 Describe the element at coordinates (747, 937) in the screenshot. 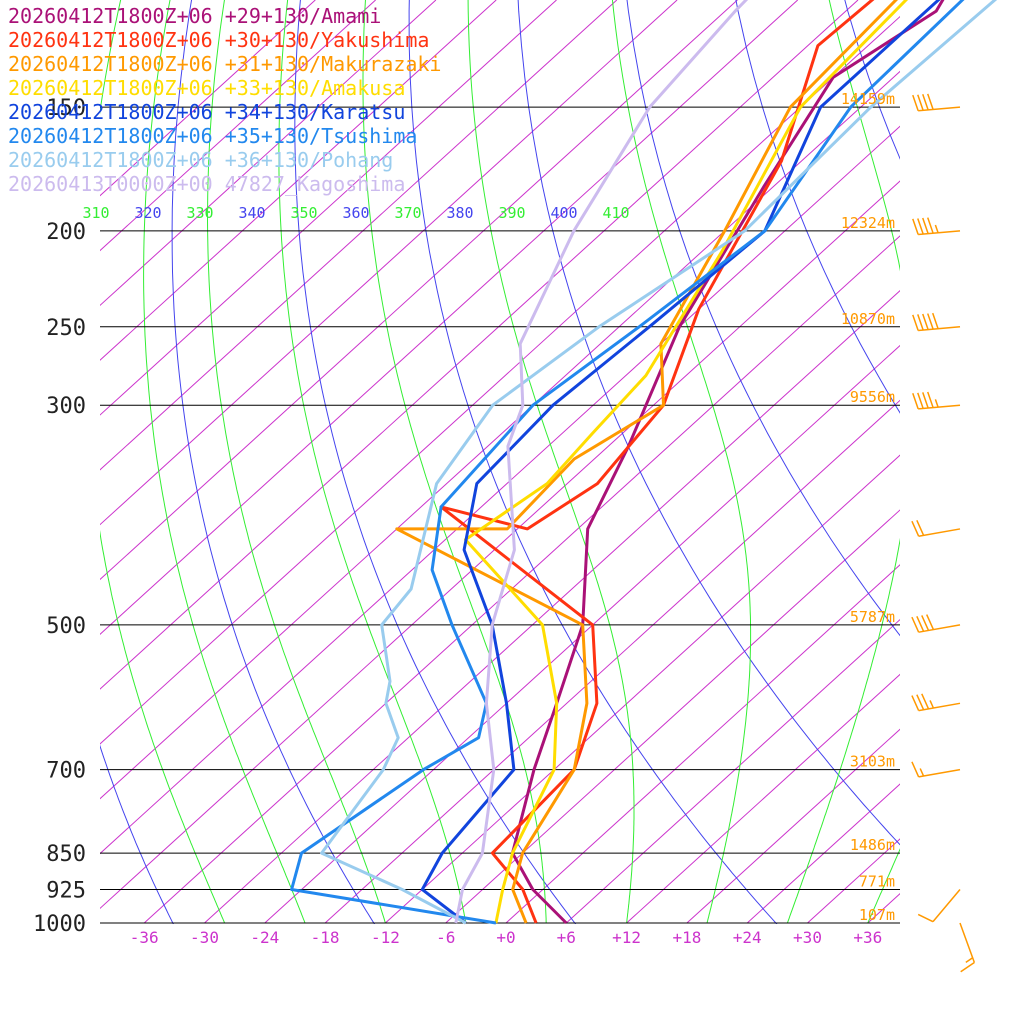

I see `temp-tick-label: +24` at that location.